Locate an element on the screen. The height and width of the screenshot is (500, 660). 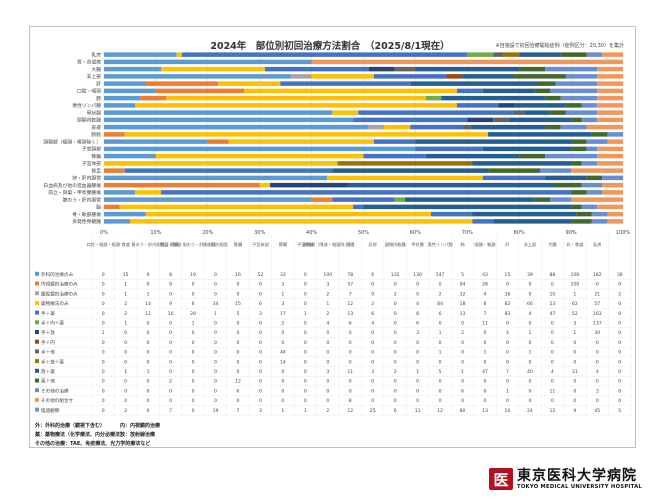
table-header: 肝 is located at coordinates (507, 245).